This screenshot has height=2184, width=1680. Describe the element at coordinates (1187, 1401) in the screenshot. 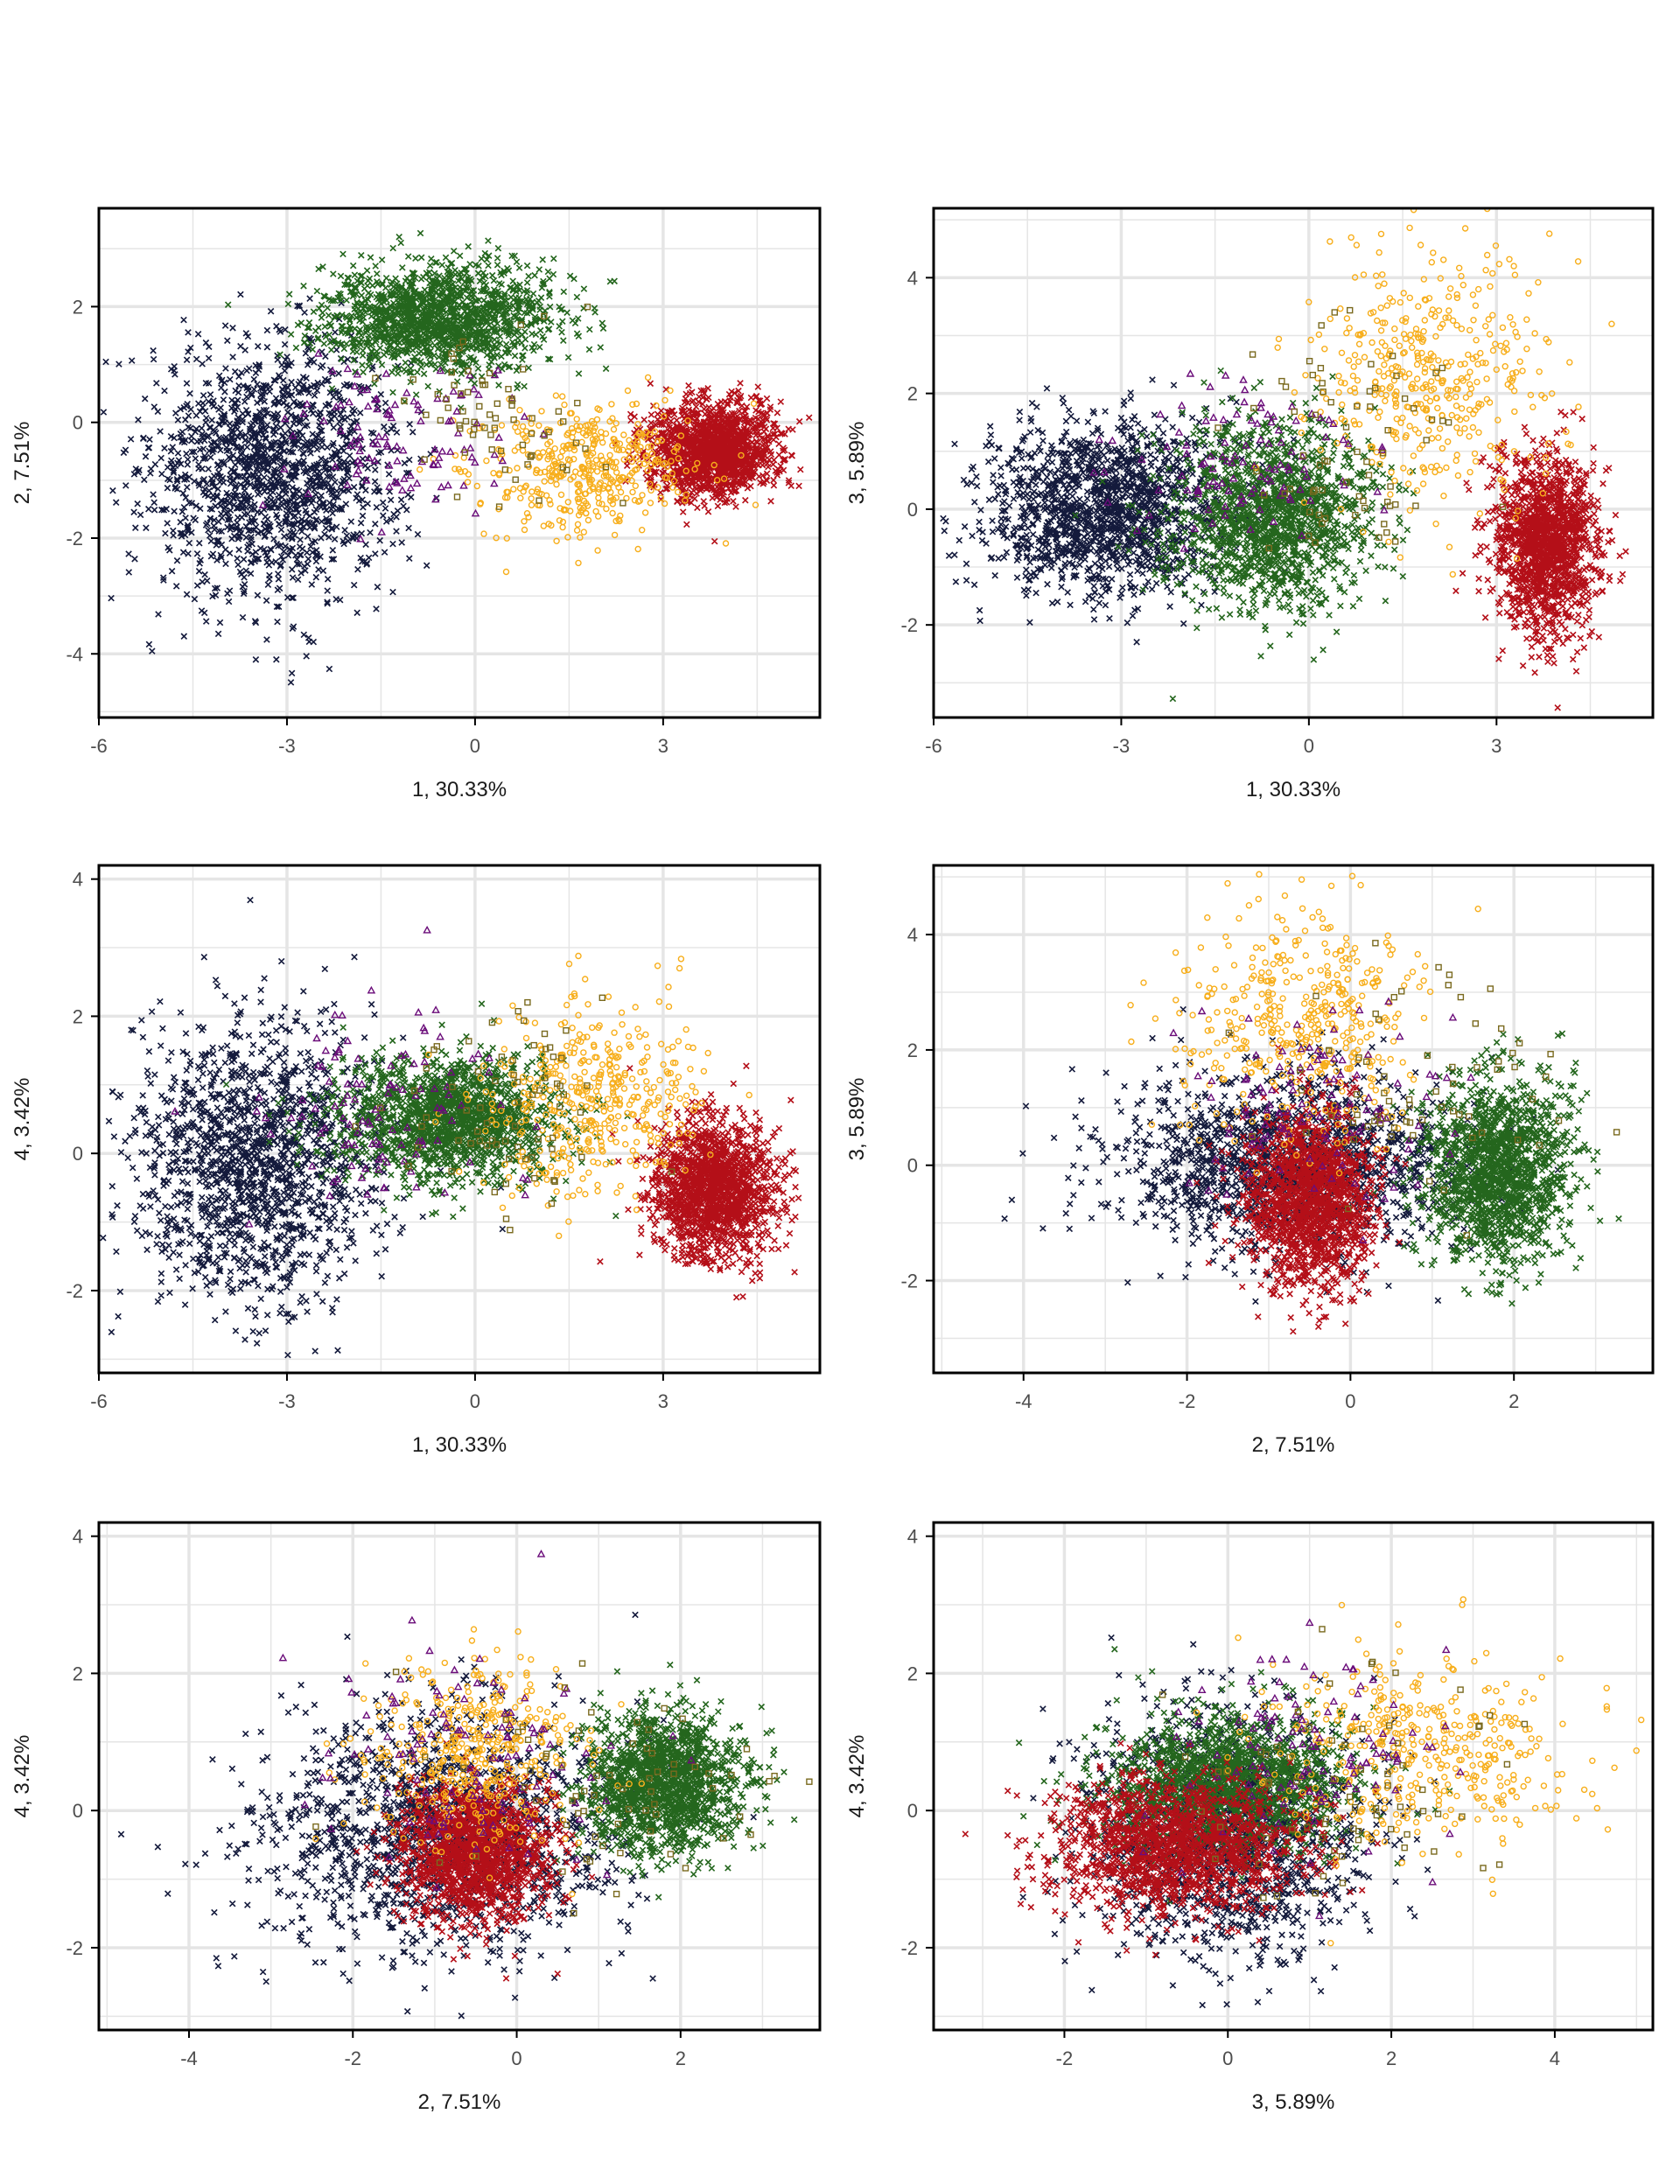

I see `x-tick-label: -2` at that location.